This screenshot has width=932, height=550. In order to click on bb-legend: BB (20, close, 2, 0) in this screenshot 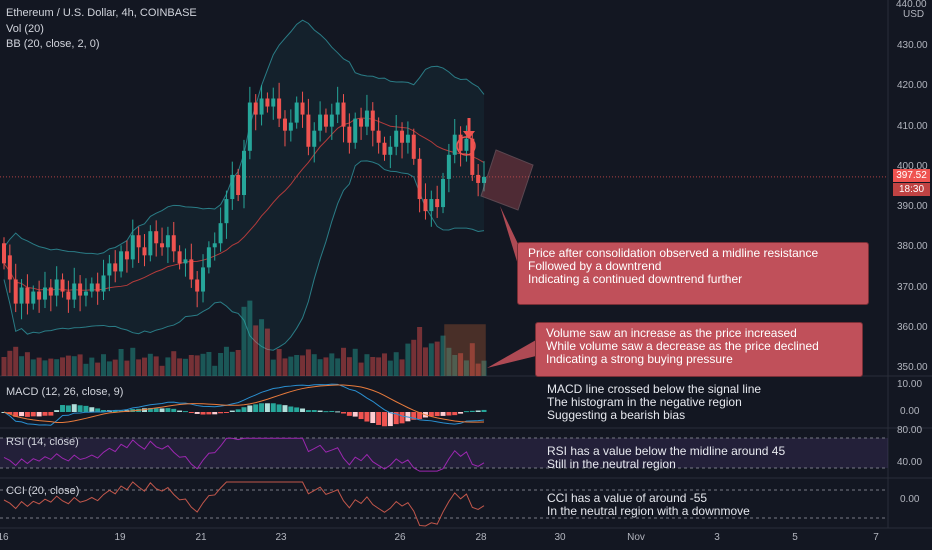, I will do `click(53, 44)`.